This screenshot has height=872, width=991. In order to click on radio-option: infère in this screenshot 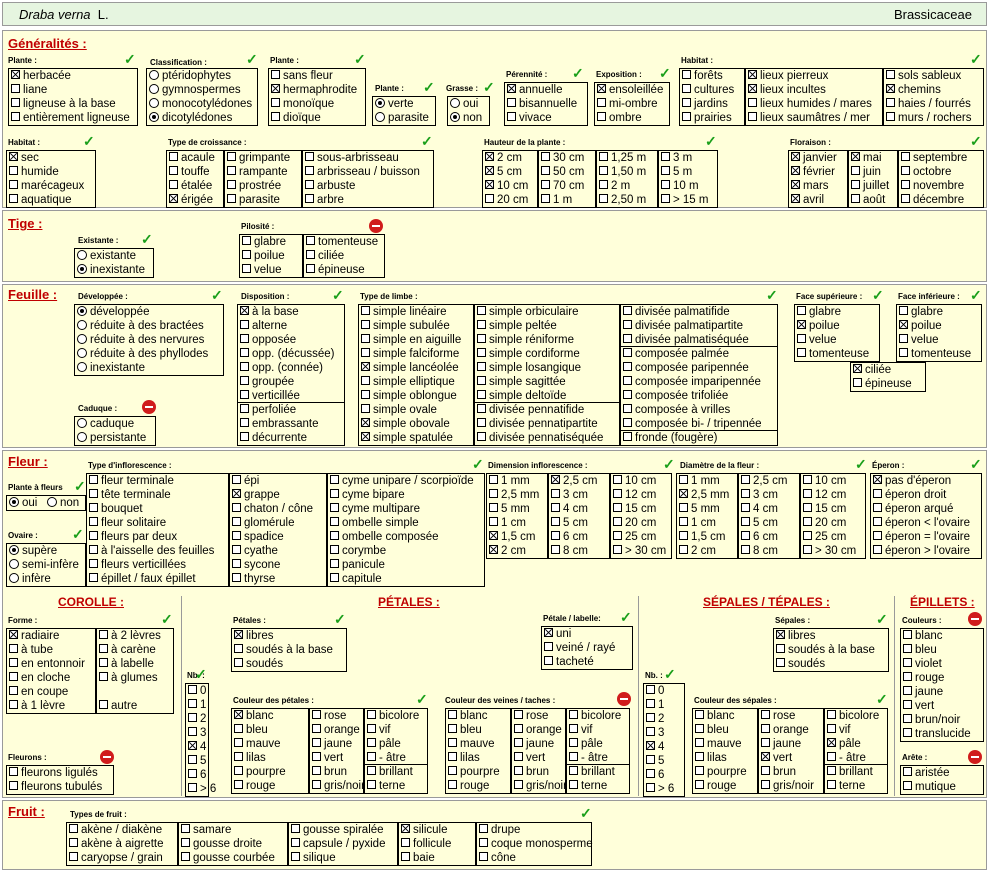, I will do `click(29, 579)`.